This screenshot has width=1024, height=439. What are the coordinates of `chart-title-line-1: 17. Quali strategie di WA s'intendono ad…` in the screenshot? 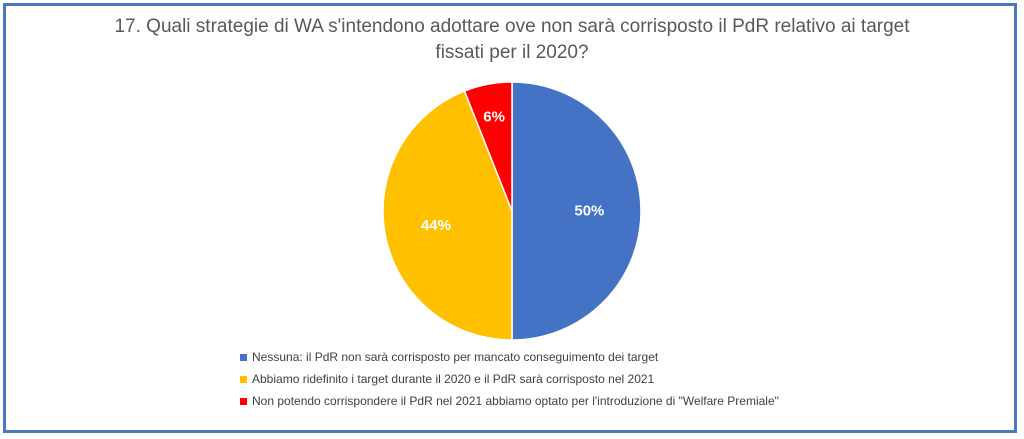 It's located at (512, 26).